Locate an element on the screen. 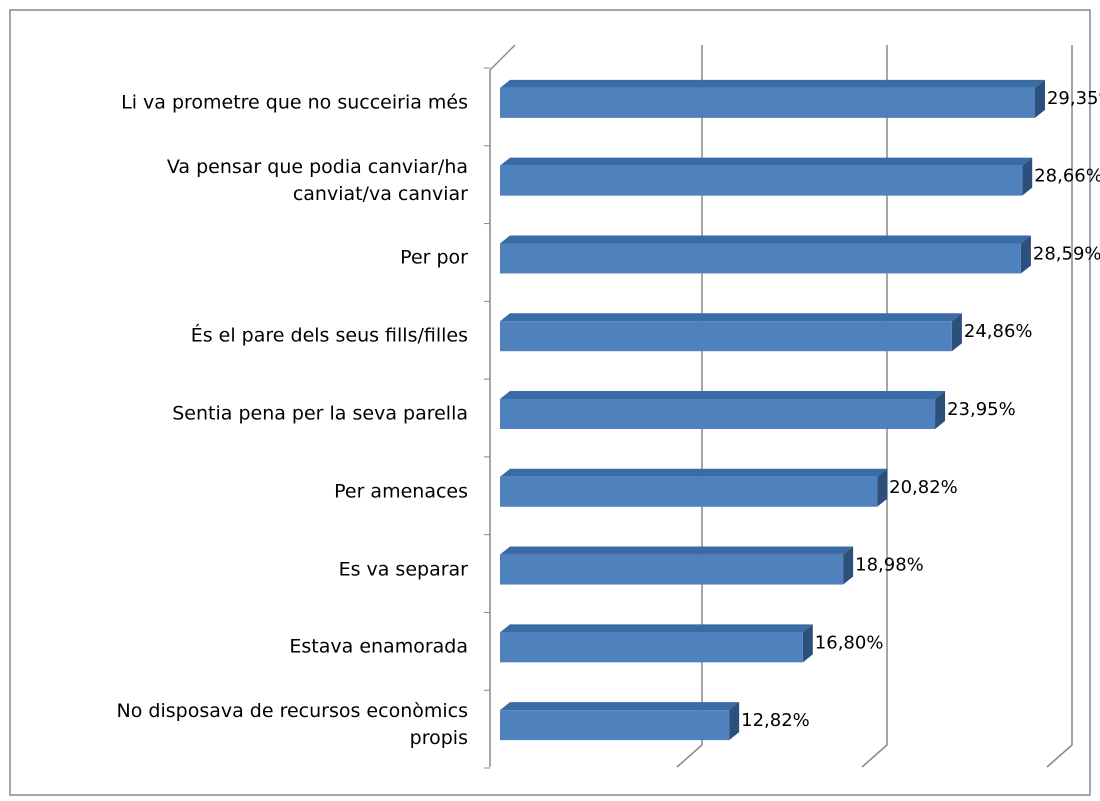 This screenshot has height=801, width=1100. category-label: Sentia pena per la seva parella is located at coordinates (320, 413).